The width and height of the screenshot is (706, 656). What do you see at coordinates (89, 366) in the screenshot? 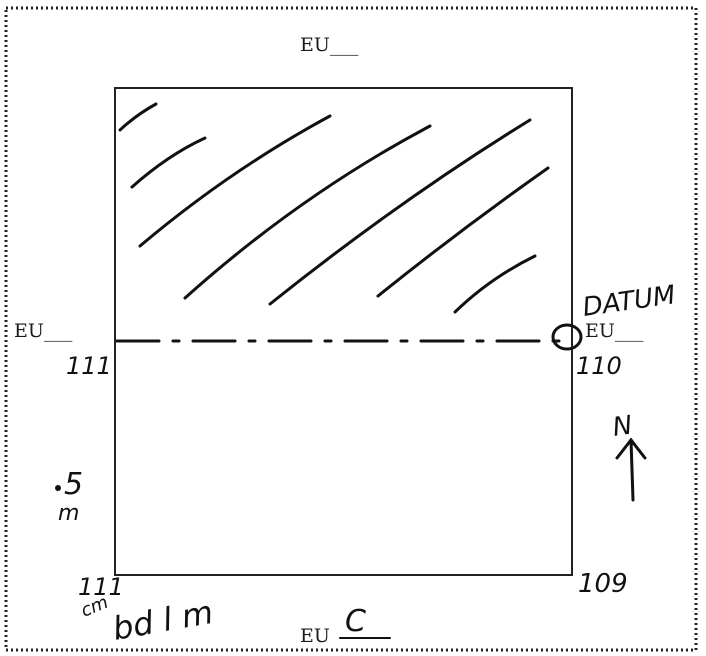
I see `elevation-left-mid: 111` at bounding box center [89, 366].